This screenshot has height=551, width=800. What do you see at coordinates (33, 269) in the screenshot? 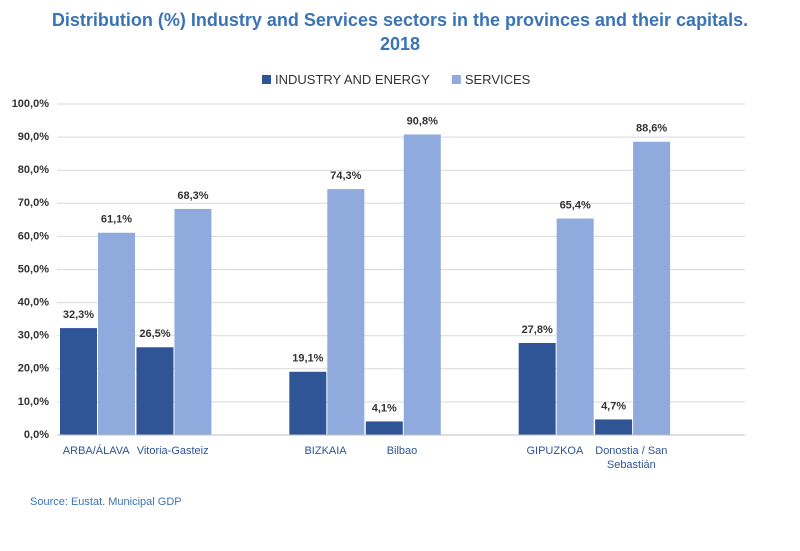
I see `y-tick-label: 50,0%` at bounding box center [33, 269].